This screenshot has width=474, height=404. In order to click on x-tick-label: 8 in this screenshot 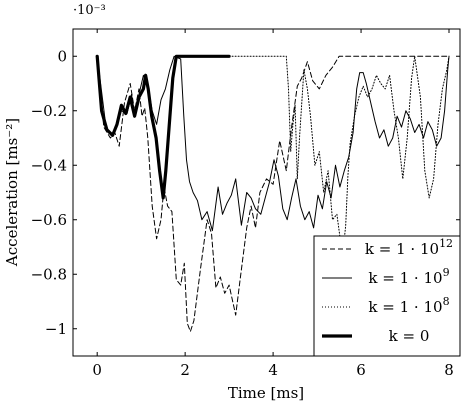, I will do `click(449, 370)`.